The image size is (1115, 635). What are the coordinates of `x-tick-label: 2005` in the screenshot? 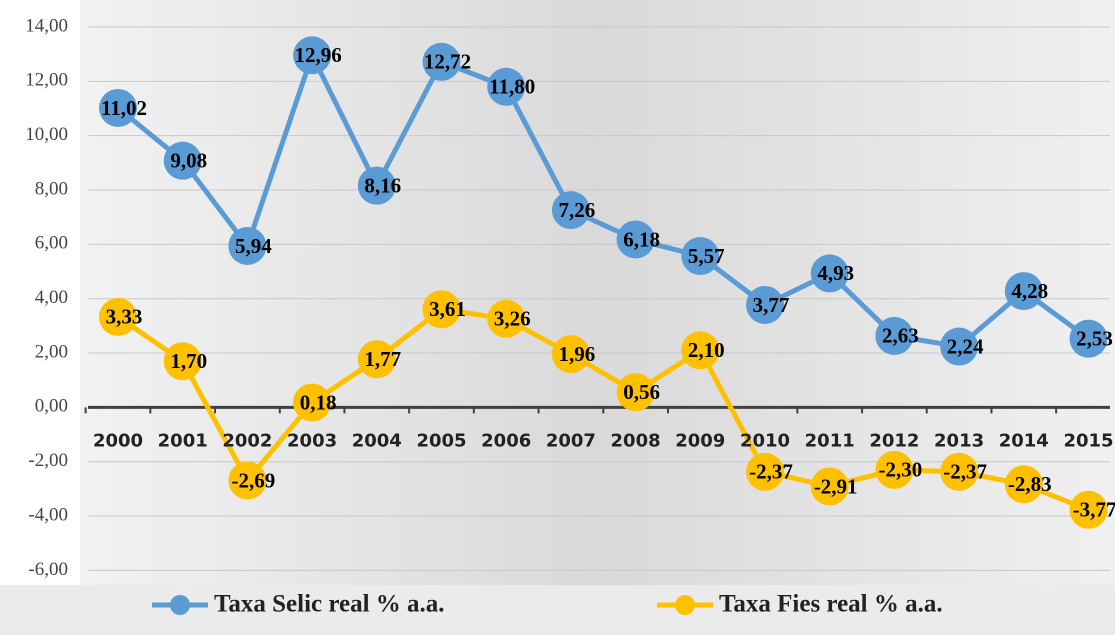 It's located at (441, 440).